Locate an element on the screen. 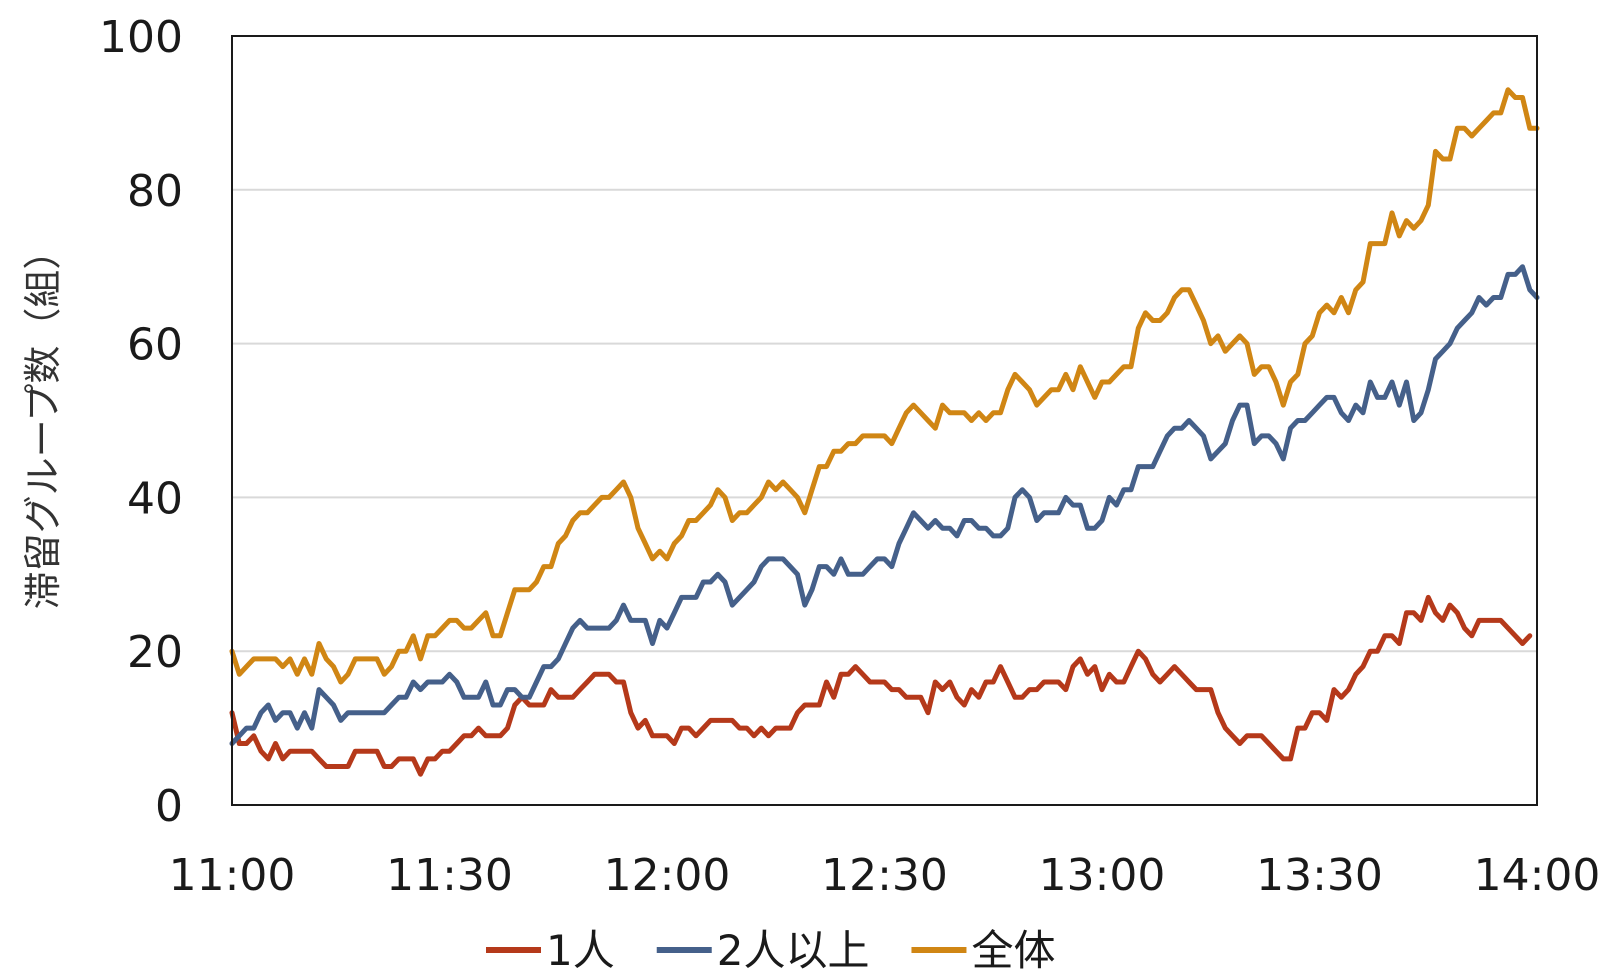  x-tick-label: 13:00 is located at coordinates (1102, 875).